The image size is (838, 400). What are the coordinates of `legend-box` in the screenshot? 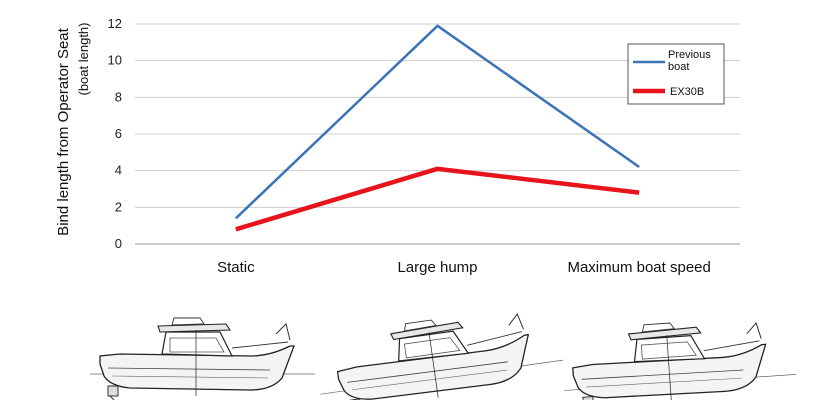 It's located at (676, 74).